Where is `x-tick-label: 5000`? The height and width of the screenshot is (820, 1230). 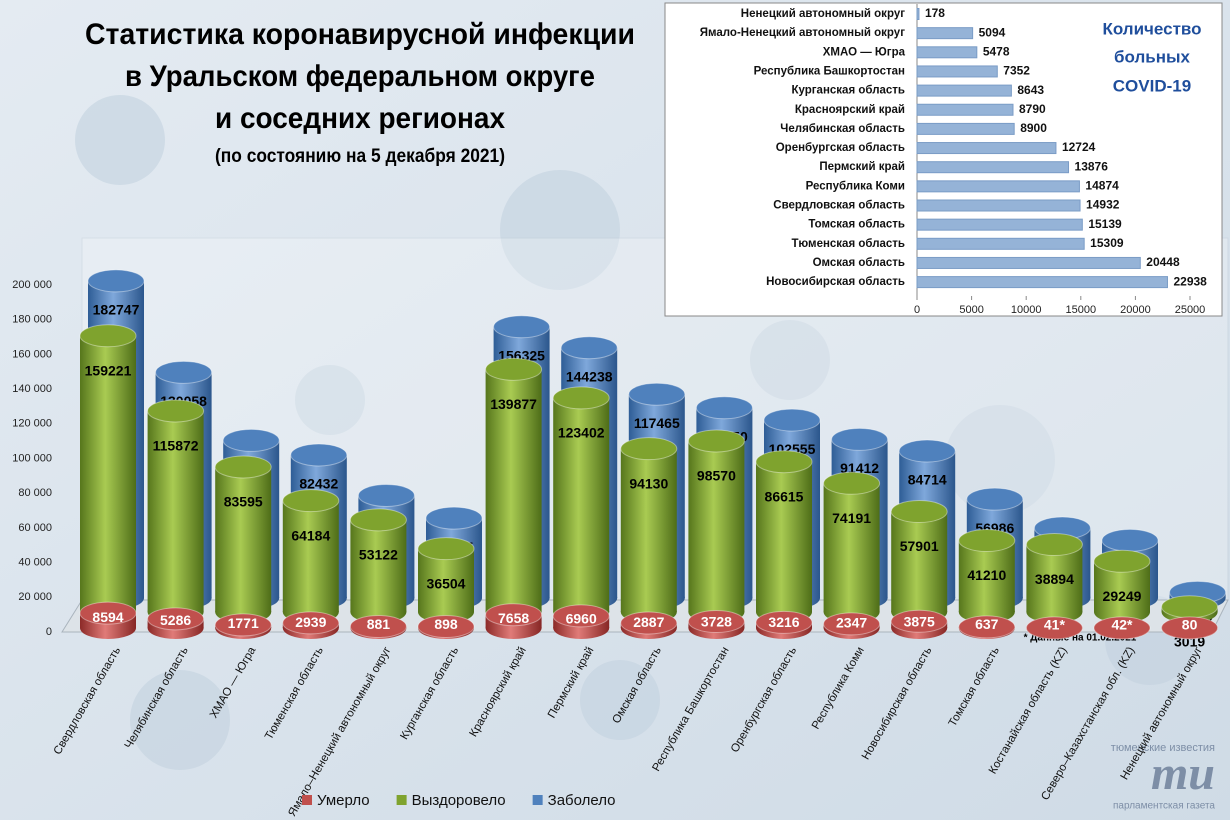 x-tick-label: 5000 is located at coordinates (971, 310).